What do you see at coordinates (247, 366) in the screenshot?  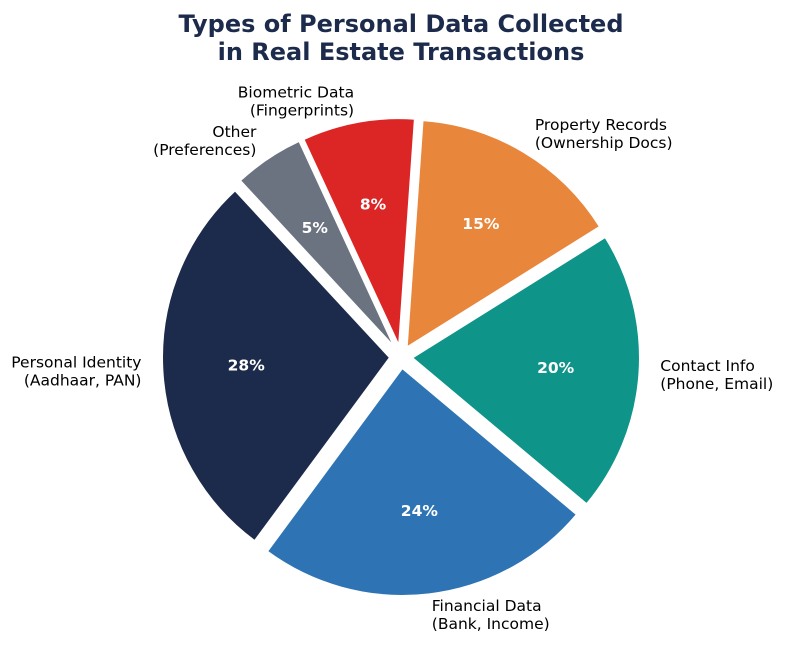 I see `slice-percent-label-3: 28%` at bounding box center [247, 366].